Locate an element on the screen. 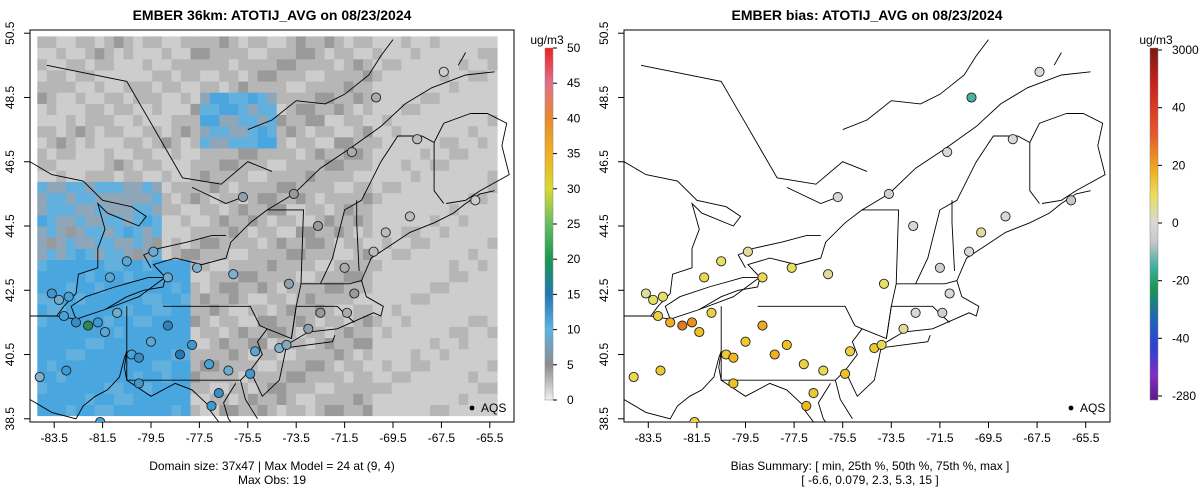  map-boundary-line is located at coordinates (927, 282).